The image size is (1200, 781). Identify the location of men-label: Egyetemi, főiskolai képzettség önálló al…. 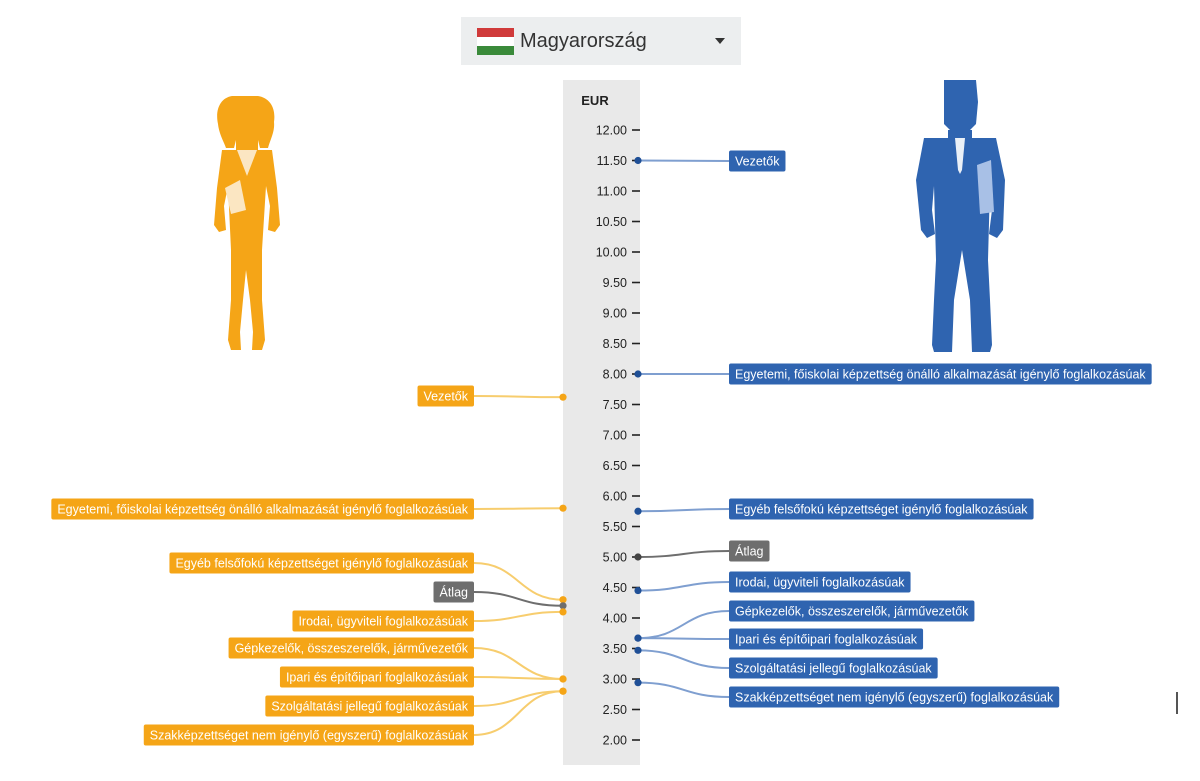
(940, 374).